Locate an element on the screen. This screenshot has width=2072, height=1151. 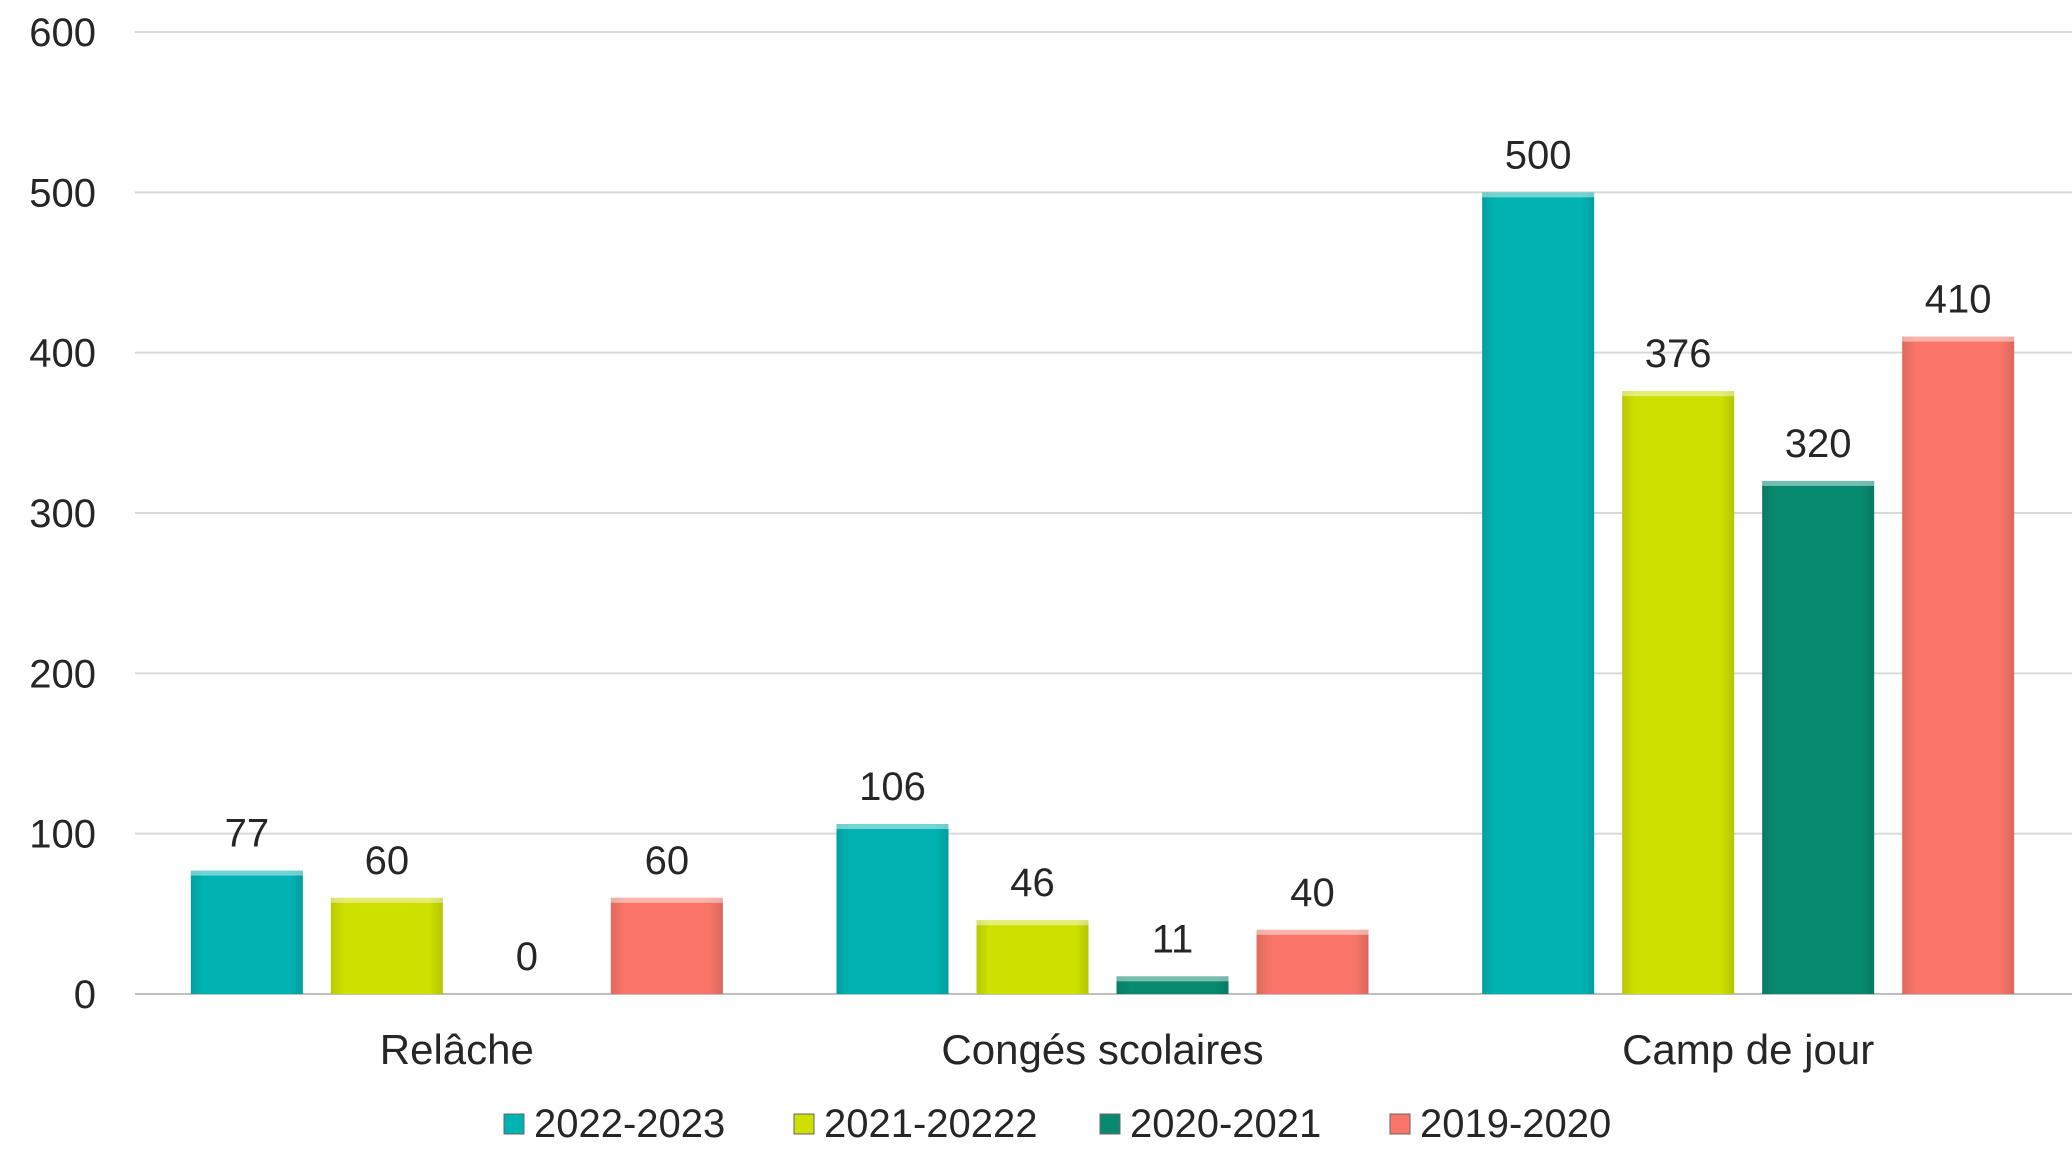
legend-item: 2020-2021 is located at coordinates (1210, 1124).